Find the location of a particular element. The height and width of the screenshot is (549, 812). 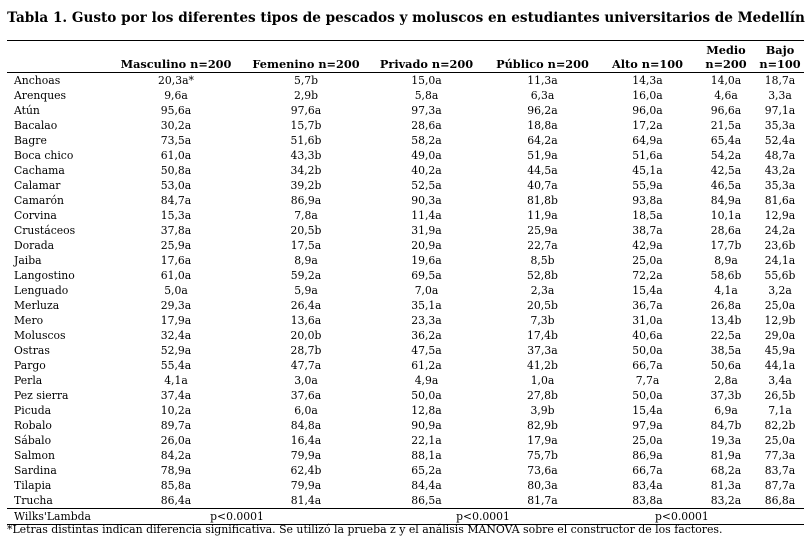

table-cell: 79,9a is located at coordinates (306, 455).